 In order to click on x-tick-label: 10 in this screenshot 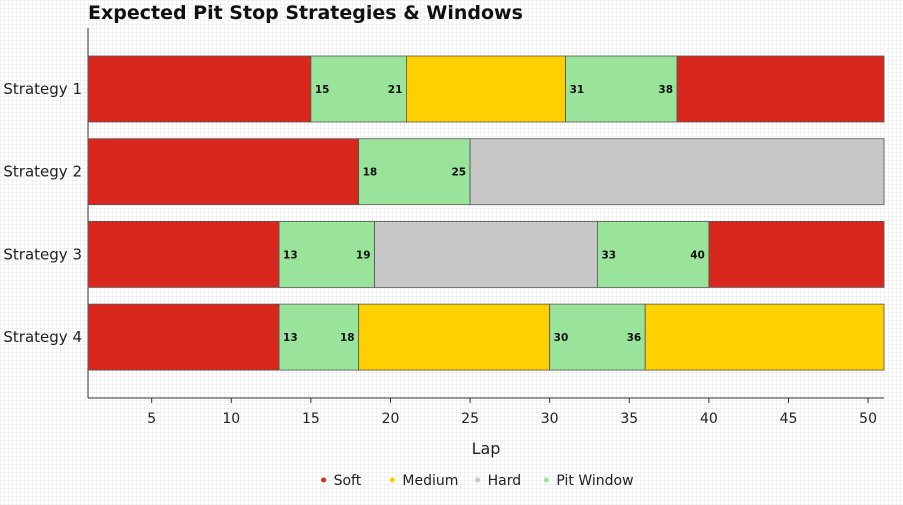, I will do `click(231, 419)`.